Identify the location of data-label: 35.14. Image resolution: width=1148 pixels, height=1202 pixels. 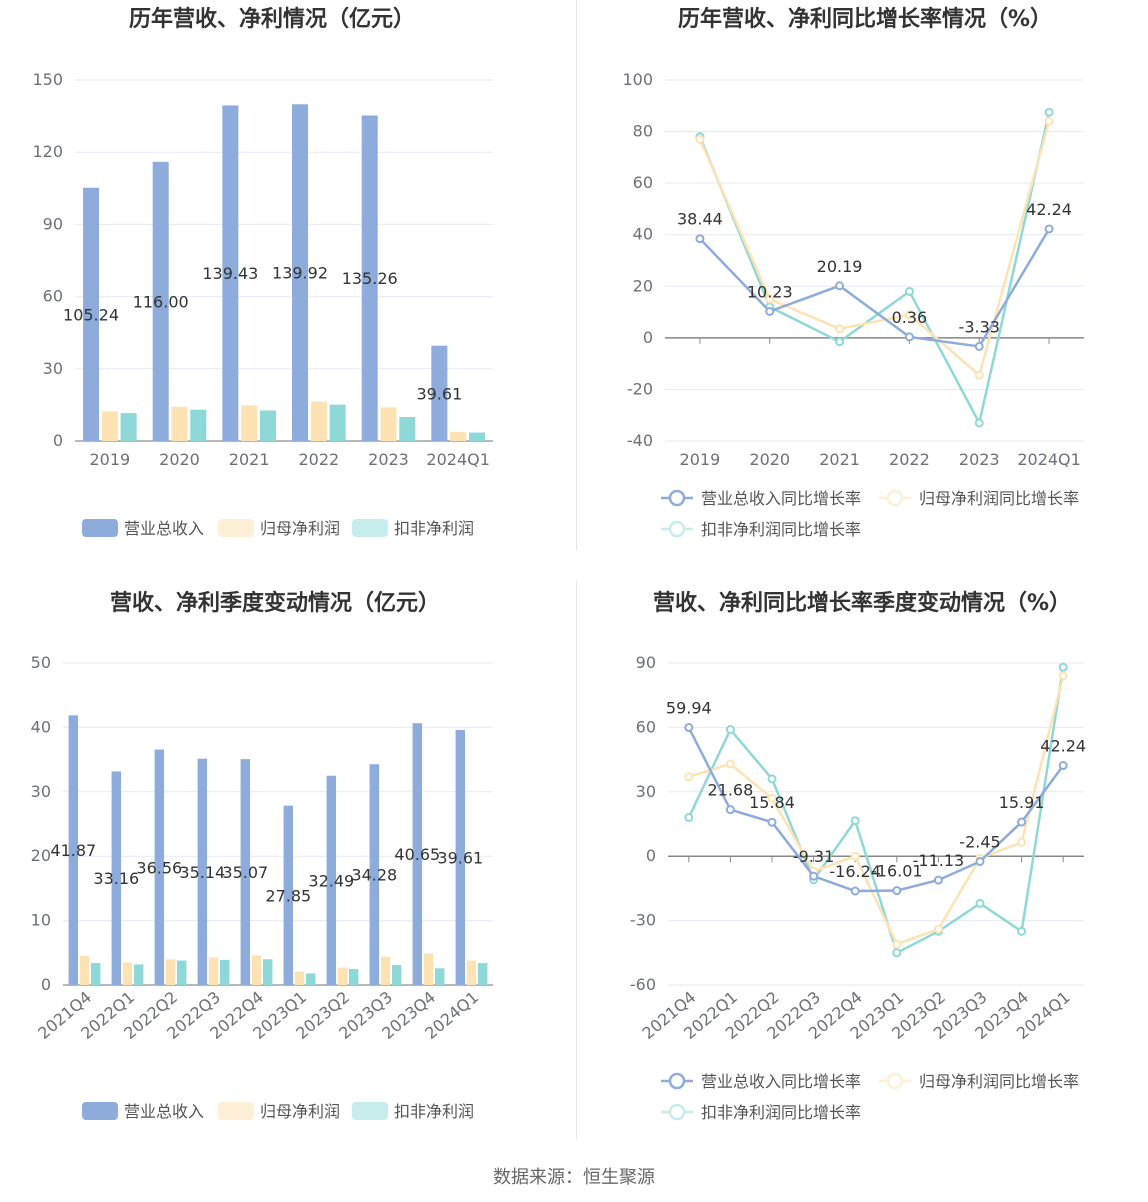
(202, 872).